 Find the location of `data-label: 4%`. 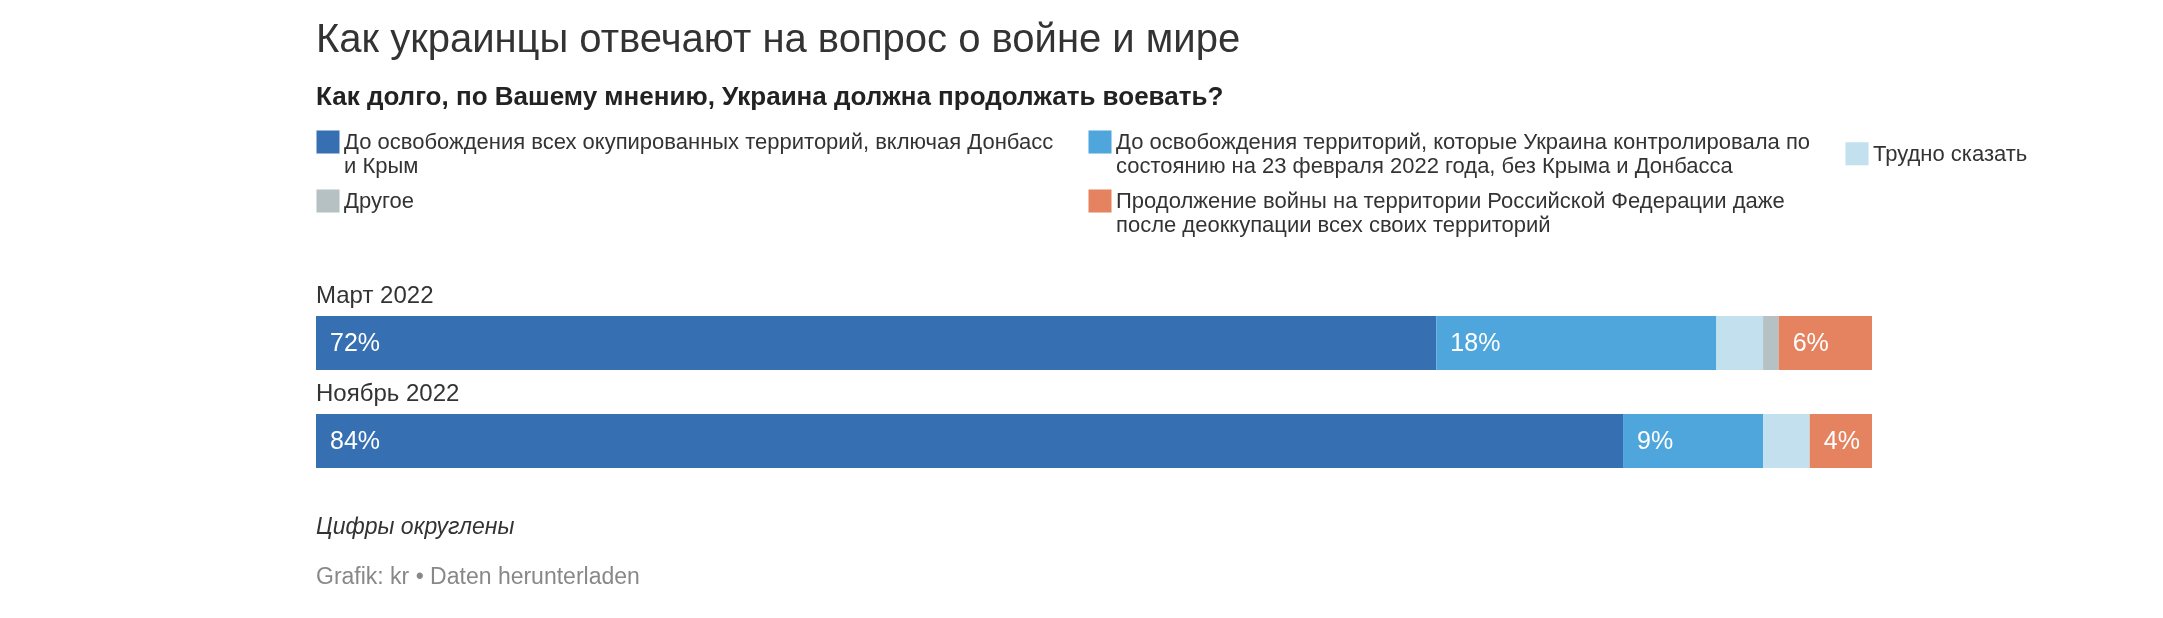

data-label: 4% is located at coordinates (1841, 440).